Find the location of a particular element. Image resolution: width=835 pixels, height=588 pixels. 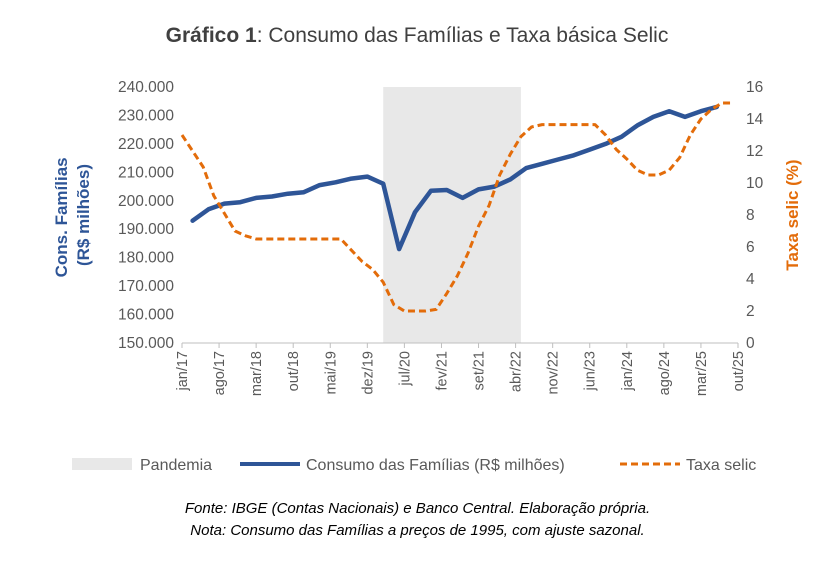

y-tick-label-right: 8 is located at coordinates (750, 215).